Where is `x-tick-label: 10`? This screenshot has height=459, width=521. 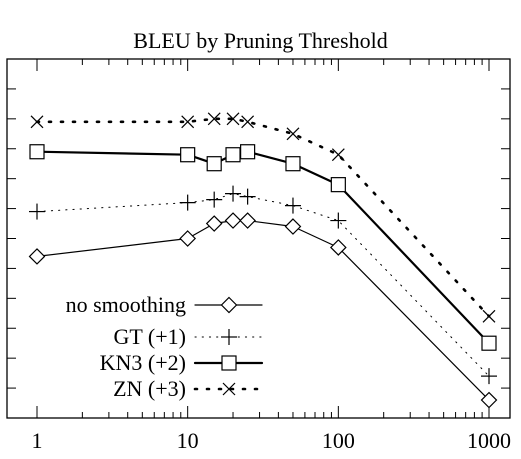 x-tick-label: 10 is located at coordinates (188, 440).